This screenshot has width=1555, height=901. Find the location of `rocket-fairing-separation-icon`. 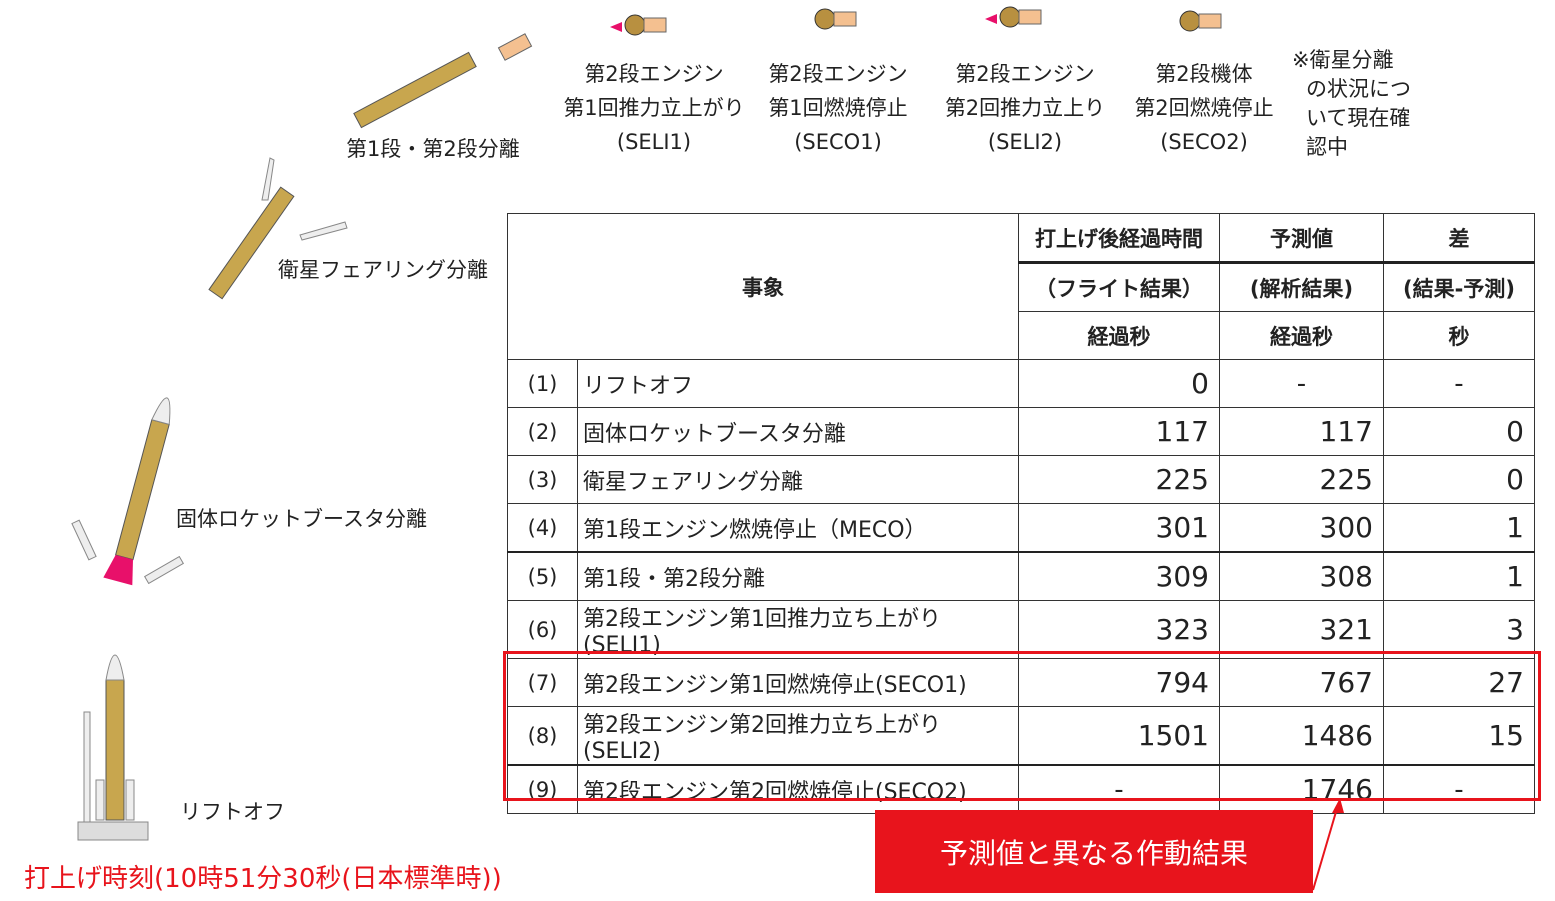

rocket-fairing-separation-icon is located at coordinates (251, 243).